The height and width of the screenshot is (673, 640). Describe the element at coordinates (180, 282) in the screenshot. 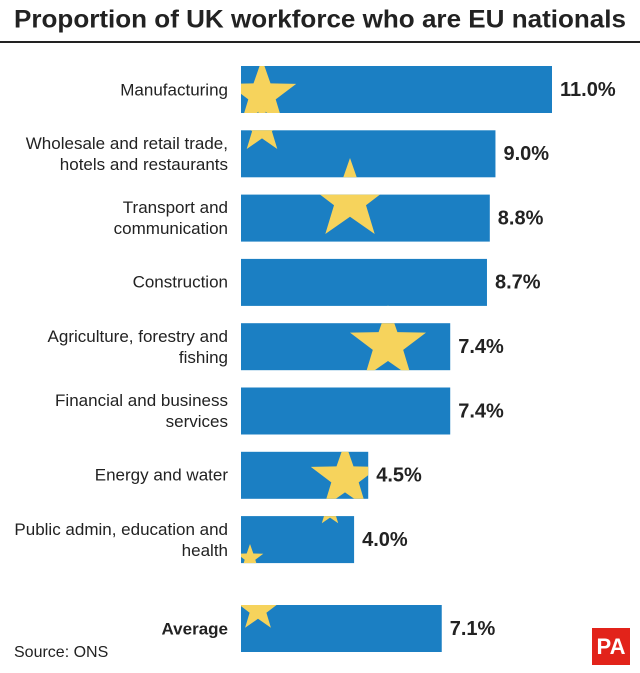

I see `category-label: Construction` at that location.